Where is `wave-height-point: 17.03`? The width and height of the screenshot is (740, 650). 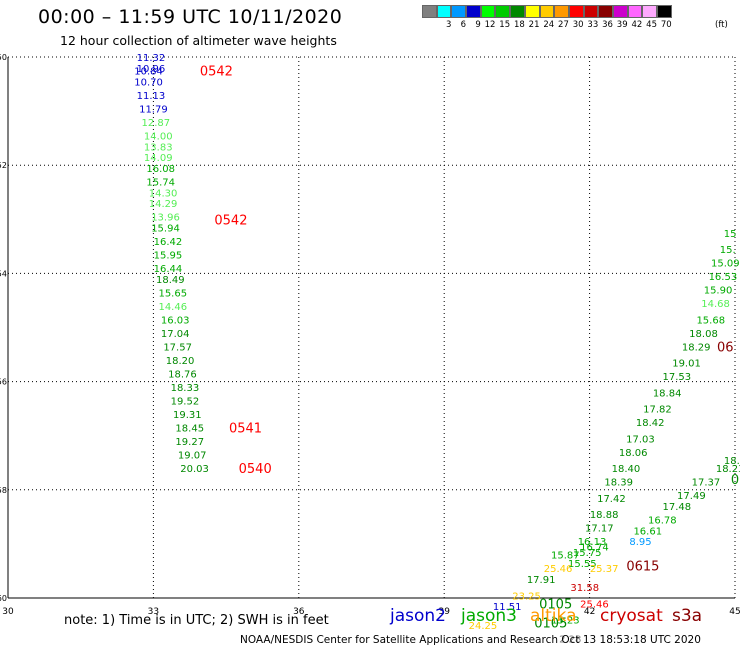 wave-height-point: 17.03 is located at coordinates (640, 439).